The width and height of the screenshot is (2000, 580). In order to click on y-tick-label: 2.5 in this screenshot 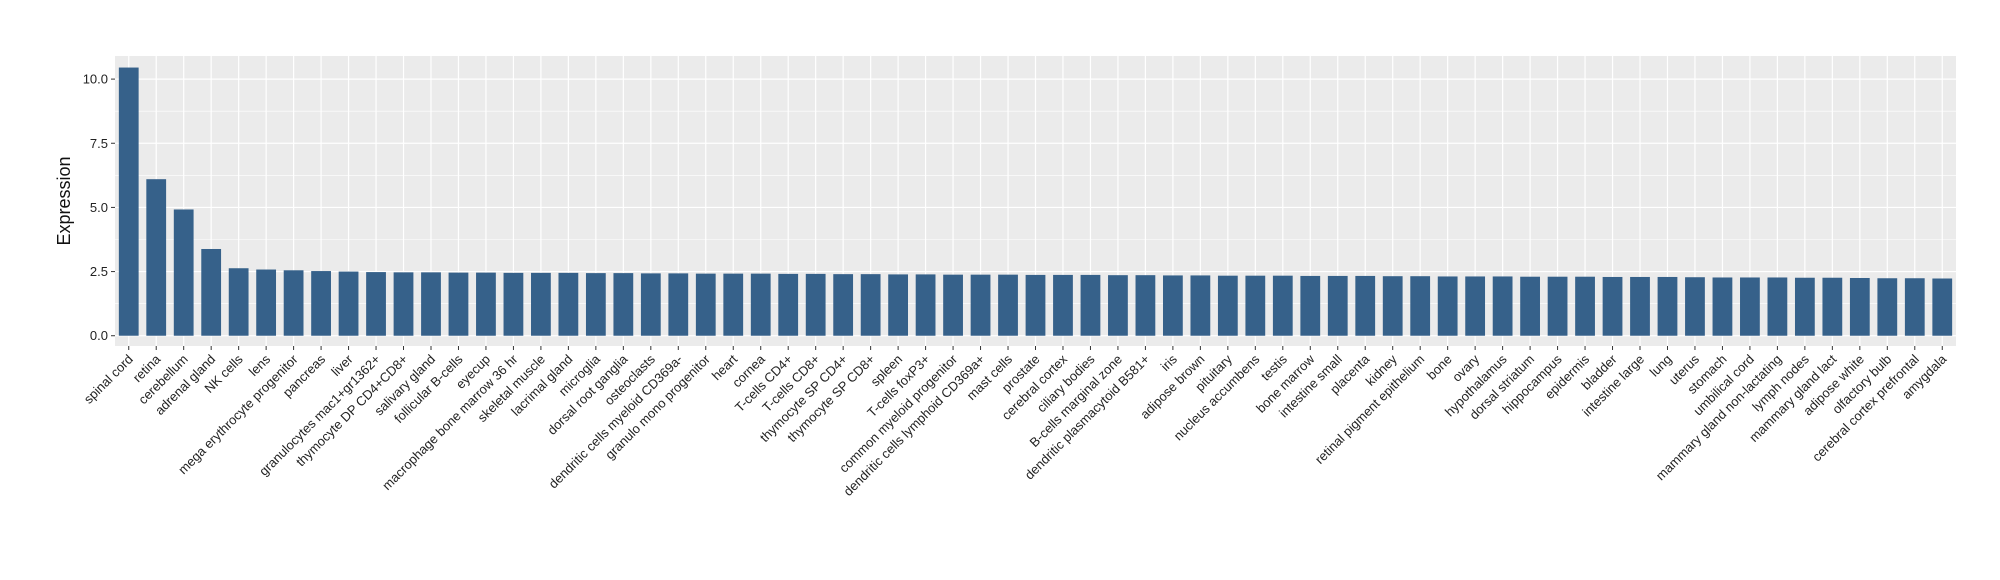, I will do `click(99, 271)`.